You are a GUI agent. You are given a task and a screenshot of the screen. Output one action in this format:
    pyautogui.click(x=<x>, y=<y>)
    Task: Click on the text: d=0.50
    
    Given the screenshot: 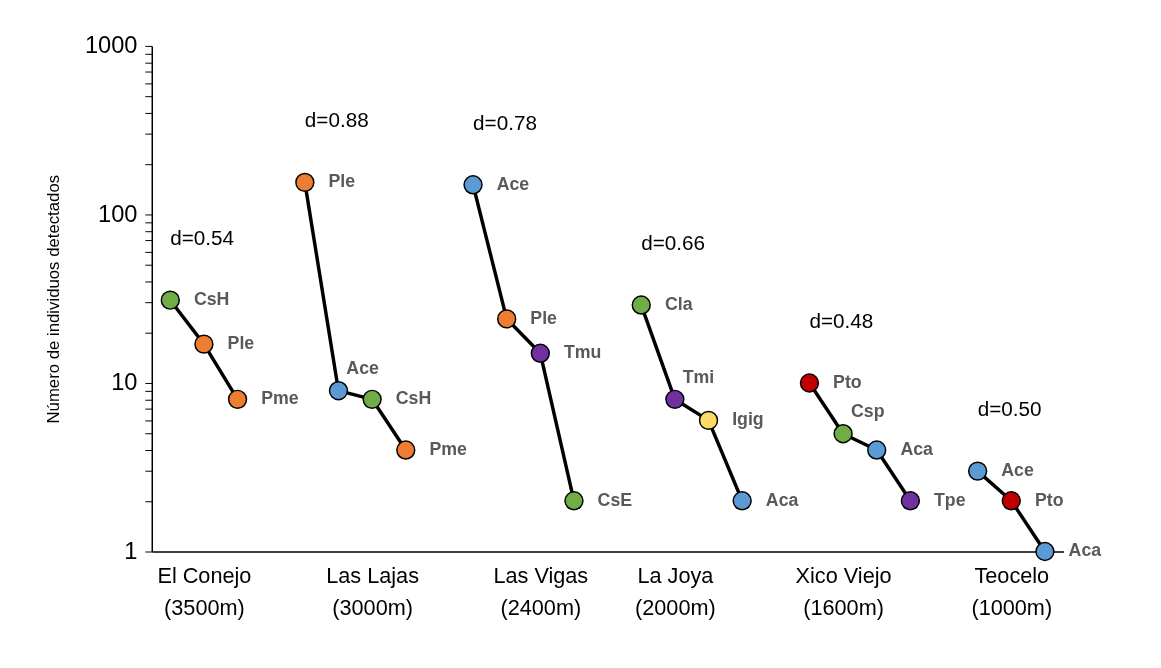 What is the action you would take?
    pyautogui.click(x=1009, y=408)
    